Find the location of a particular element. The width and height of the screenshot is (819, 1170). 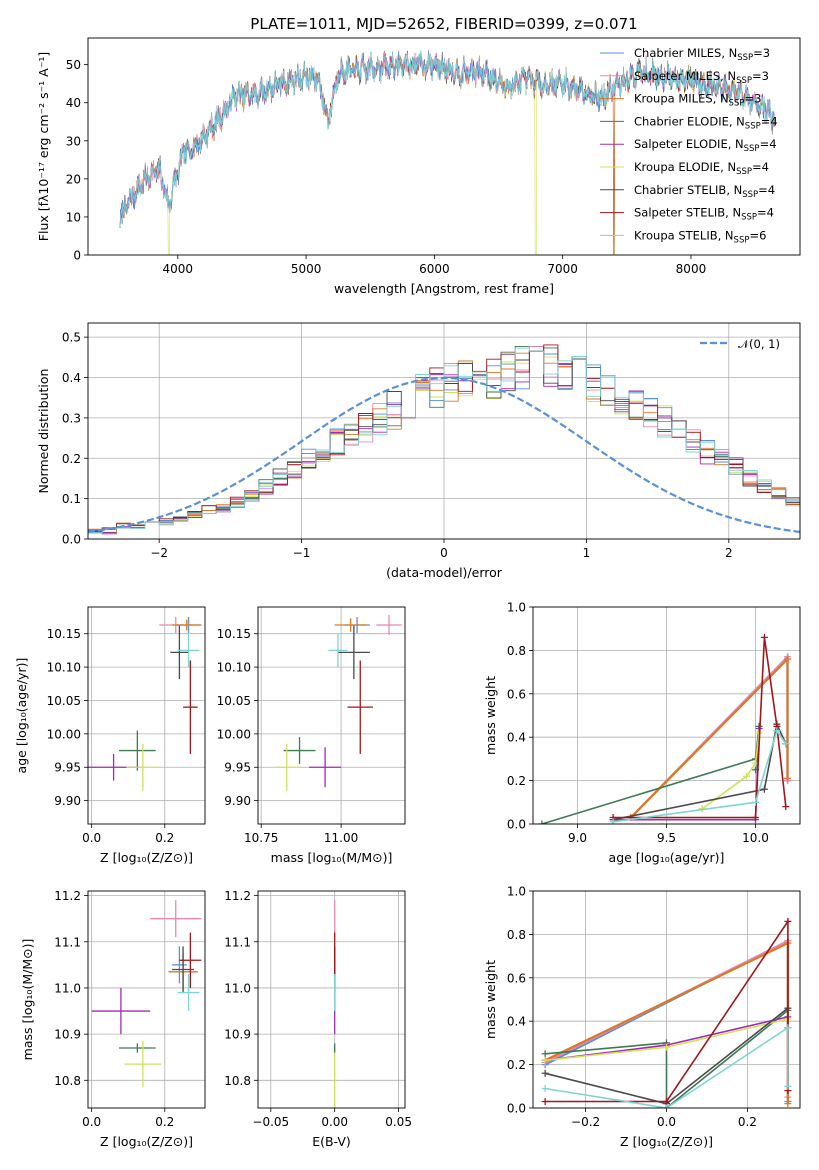

y-tick-label: 0.8 is located at coordinates (516, 651).